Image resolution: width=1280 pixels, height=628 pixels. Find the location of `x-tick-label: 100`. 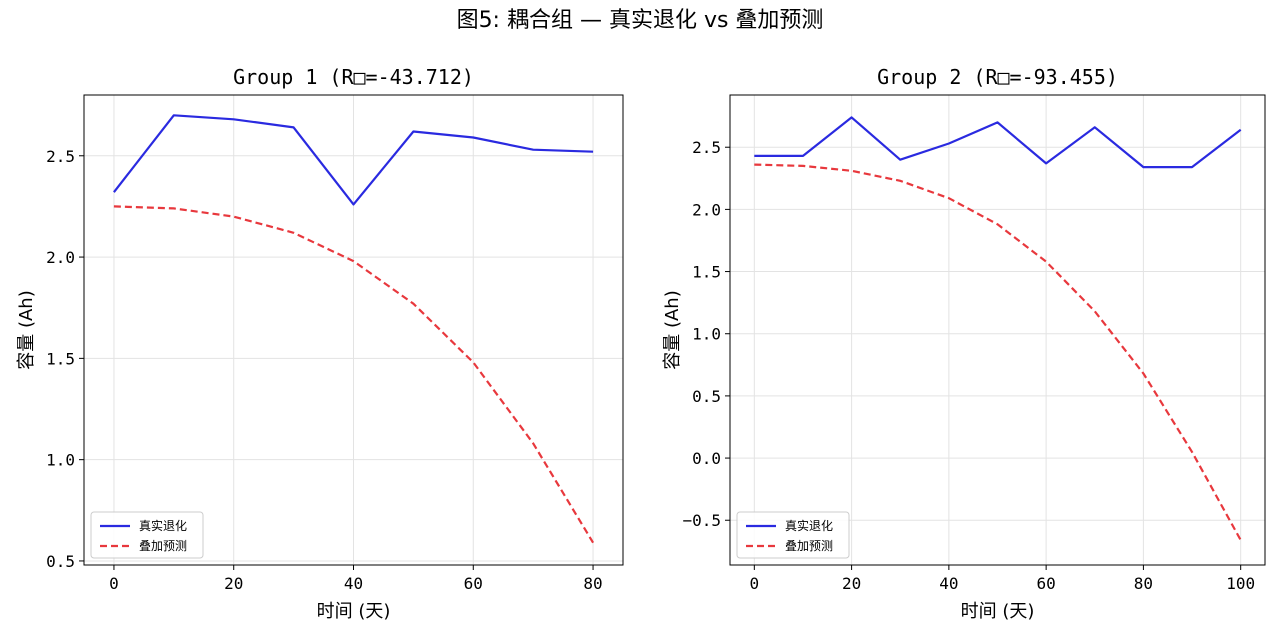

x-tick-label: 100 is located at coordinates (1240, 583).